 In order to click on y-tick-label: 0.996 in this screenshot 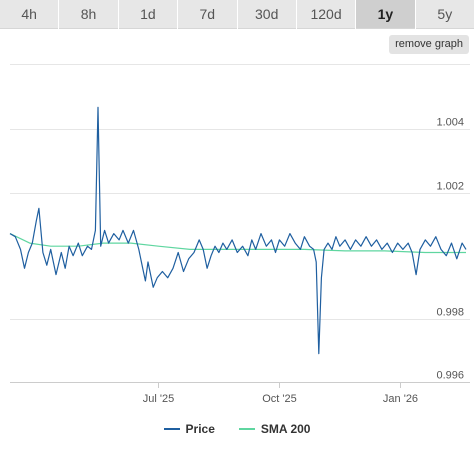, I will do `click(450, 376)`.